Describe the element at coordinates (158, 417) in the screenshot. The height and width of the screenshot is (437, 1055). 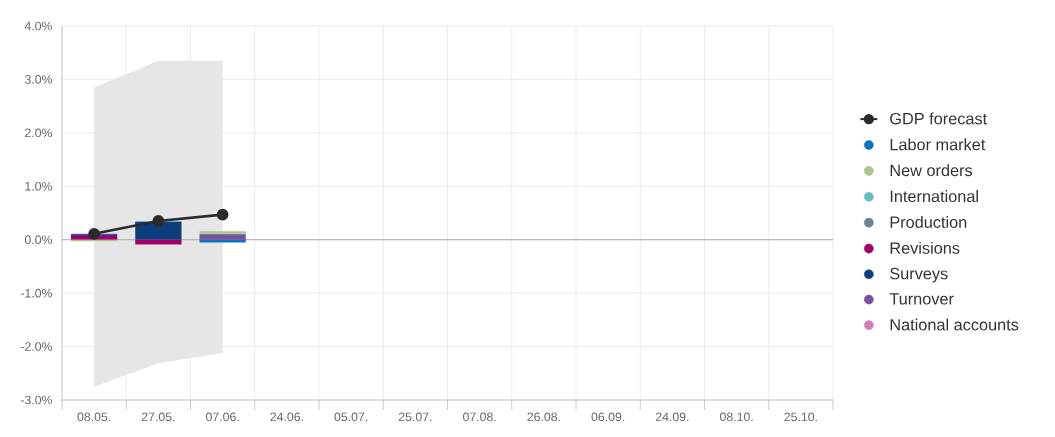
I see `x-tick-label: 27.05.` at that location.